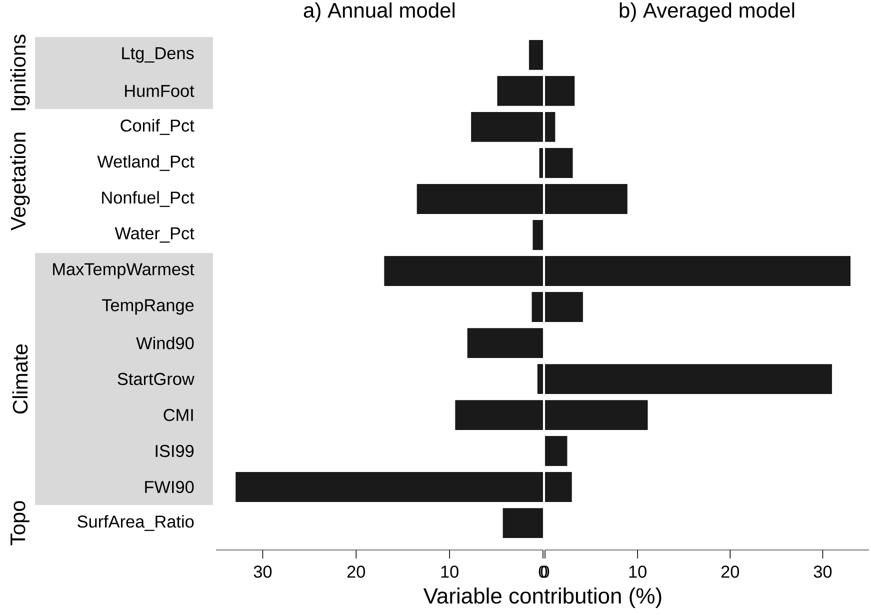 This screenshot has width=871, height=615. Describe the element at coordinates (20, 72) in the screenshot. I see `text: Ignitions` at that location.